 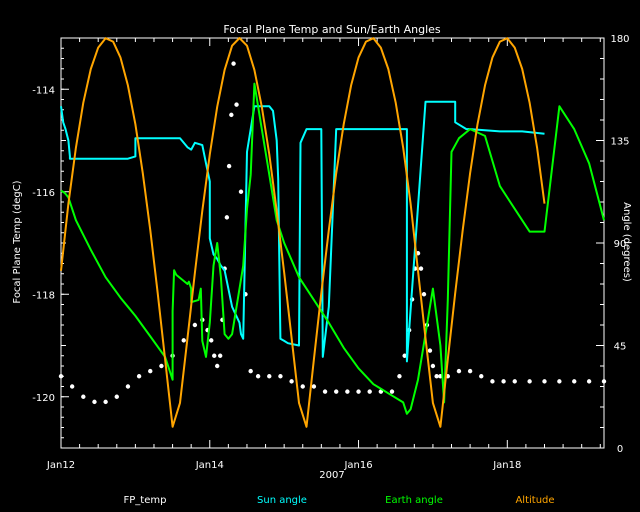 What do you see at coordinates (414, 500) in the screenshot?
I see `legend-label-earth-angle: Earth angle` at bounding box center [414, 500].